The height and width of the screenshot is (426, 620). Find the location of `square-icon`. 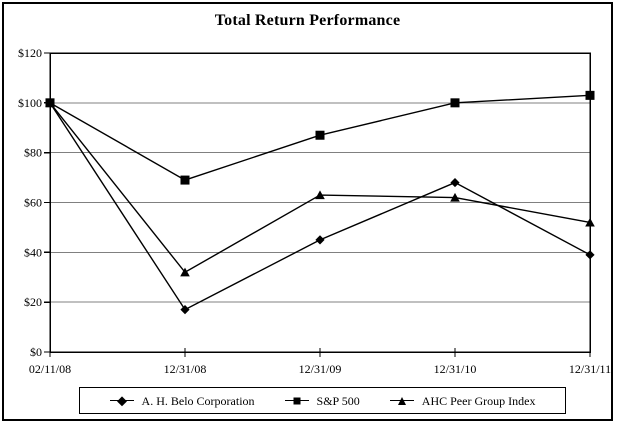

square-icon is located at coordinates (297, 400).